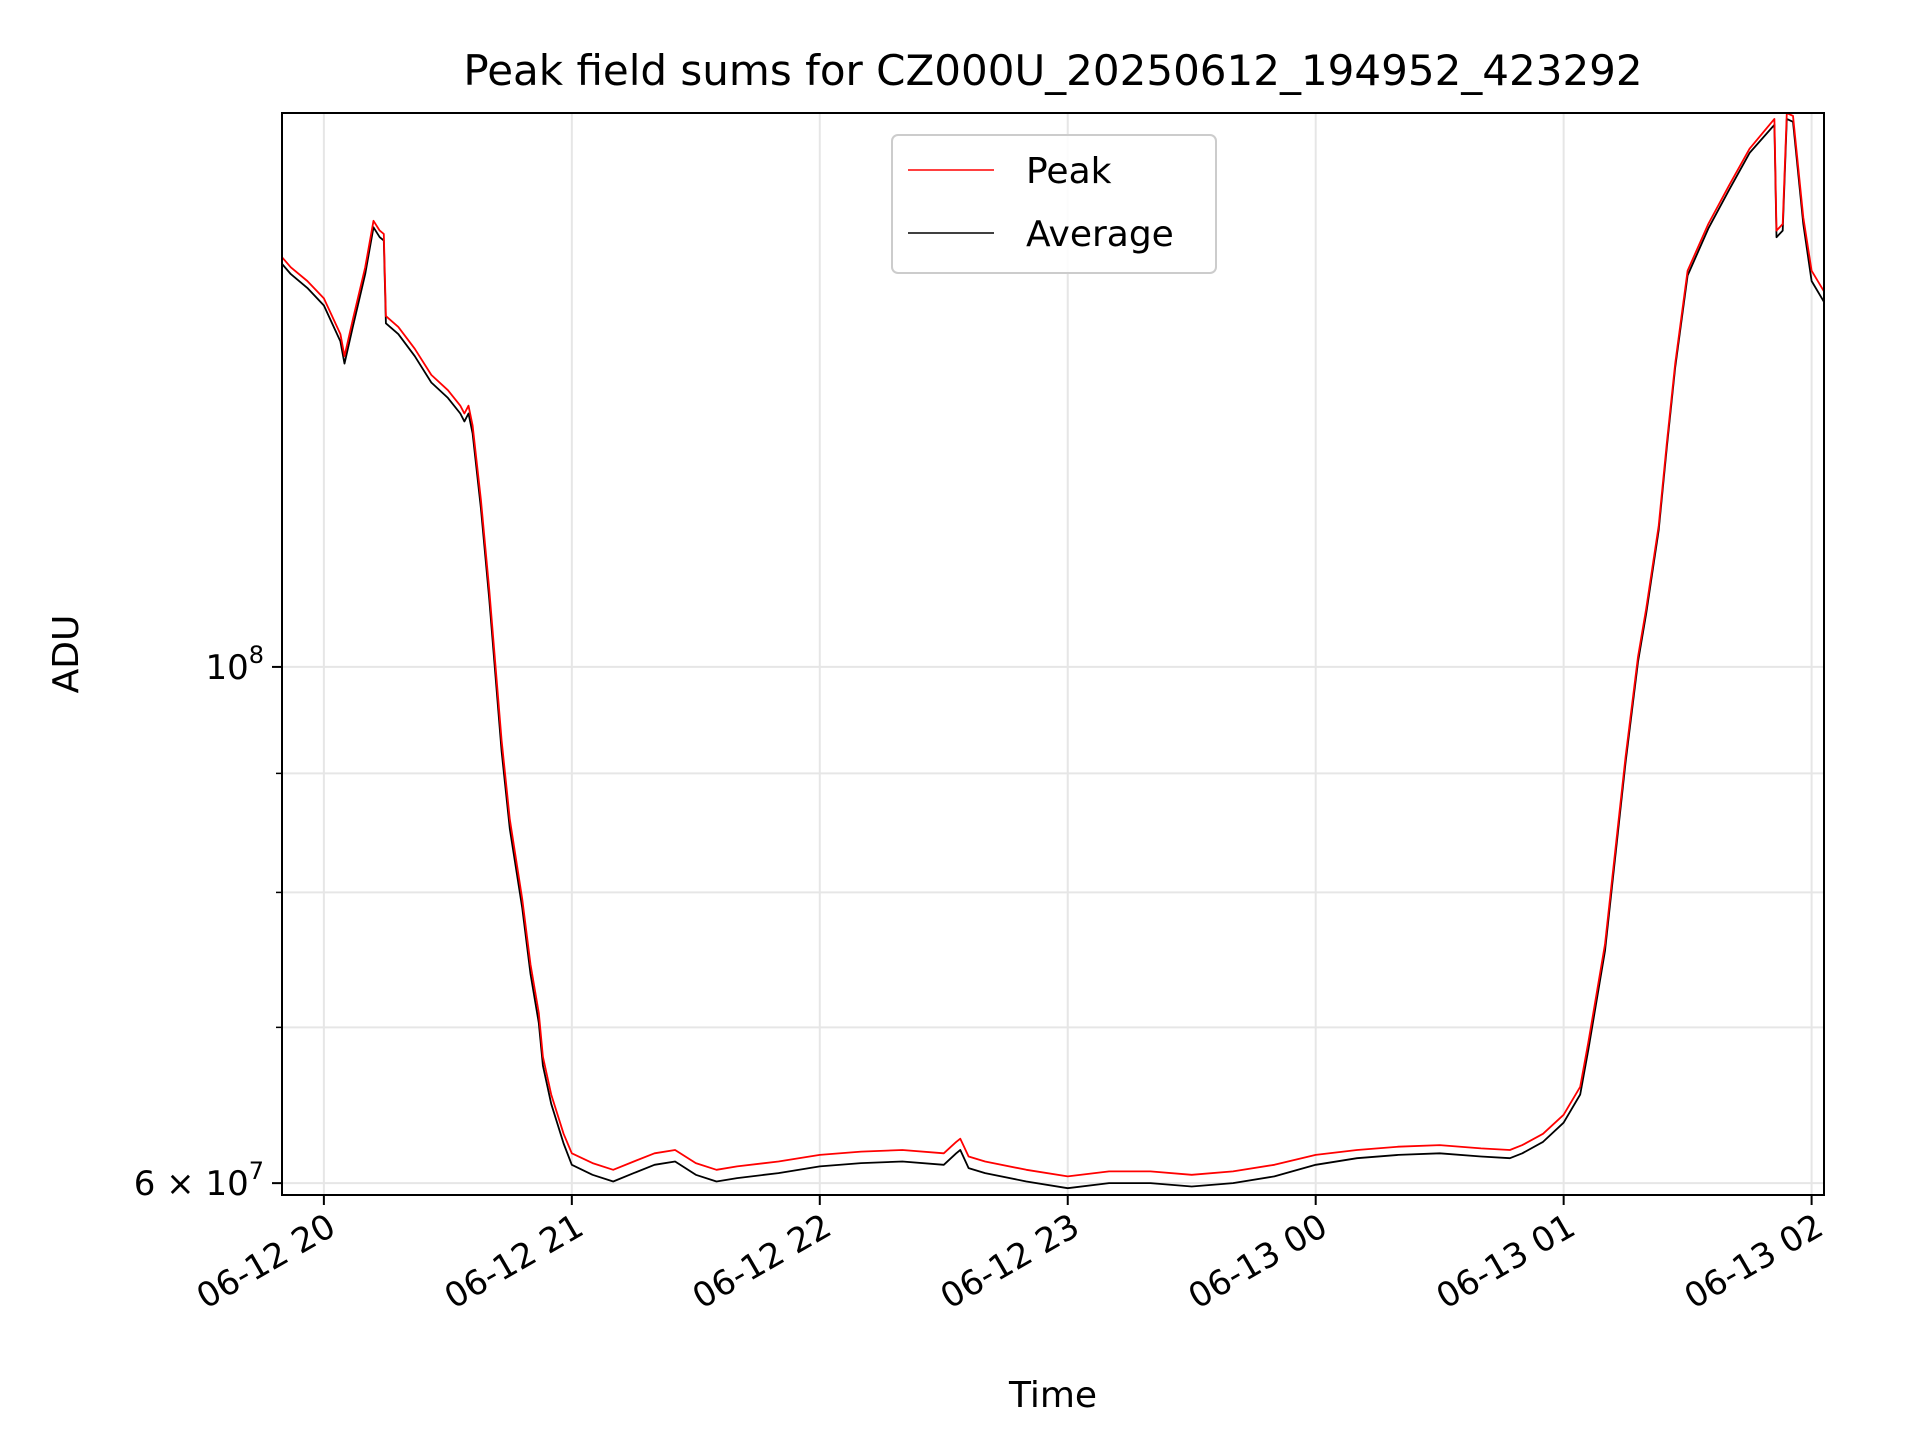  What do you see at coordinates (1052, 1395) in the screenshot?
I see `x-axis-label: Time` at bounding box center [1052, 1395].